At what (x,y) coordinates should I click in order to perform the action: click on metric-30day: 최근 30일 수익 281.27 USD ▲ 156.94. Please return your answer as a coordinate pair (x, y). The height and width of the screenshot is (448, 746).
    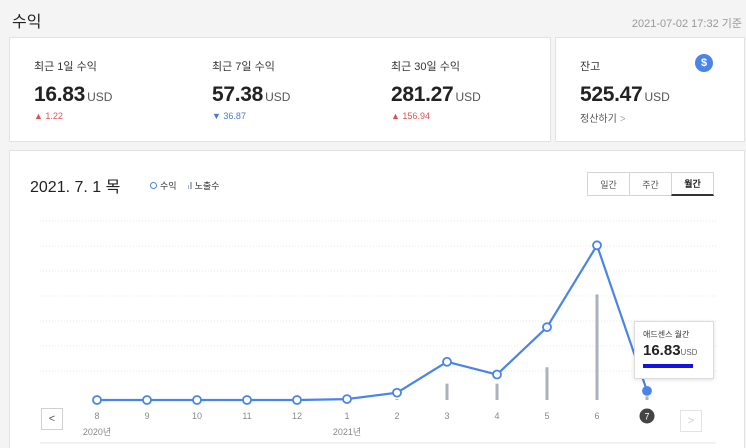
    Looking at the image, I should click on (436, 89).